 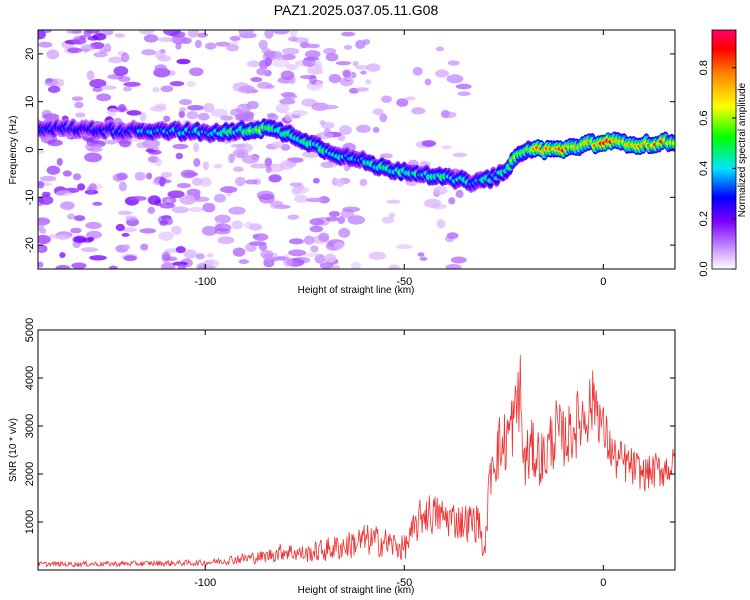 I want to click on colorbar-label: Normalized spectral amplitude, so click(x=742, y=149).